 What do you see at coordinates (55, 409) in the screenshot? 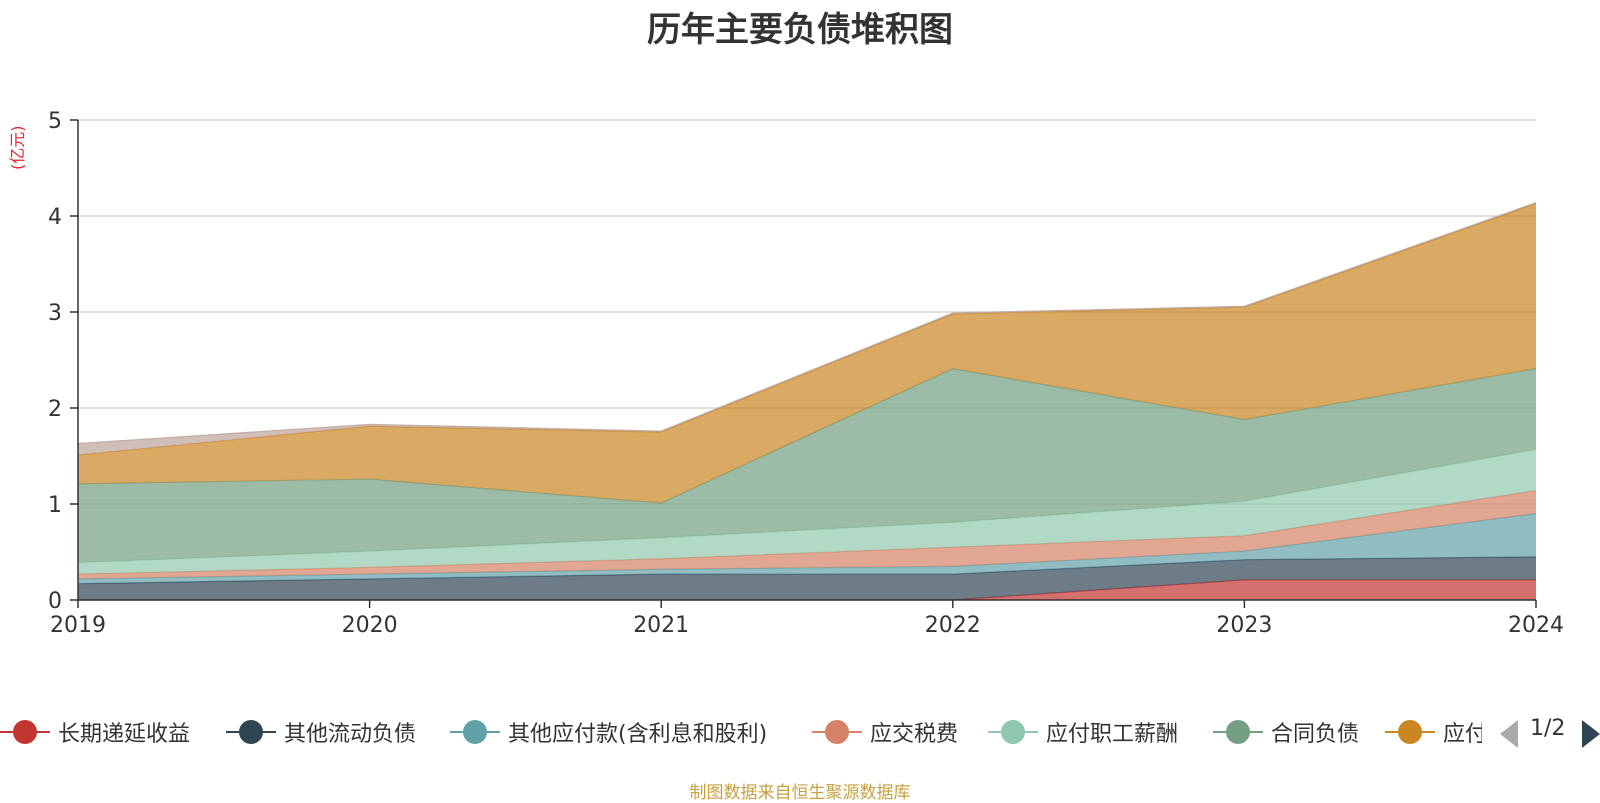
I see `y-tick-label: 2` at bounding box center [55, 409].